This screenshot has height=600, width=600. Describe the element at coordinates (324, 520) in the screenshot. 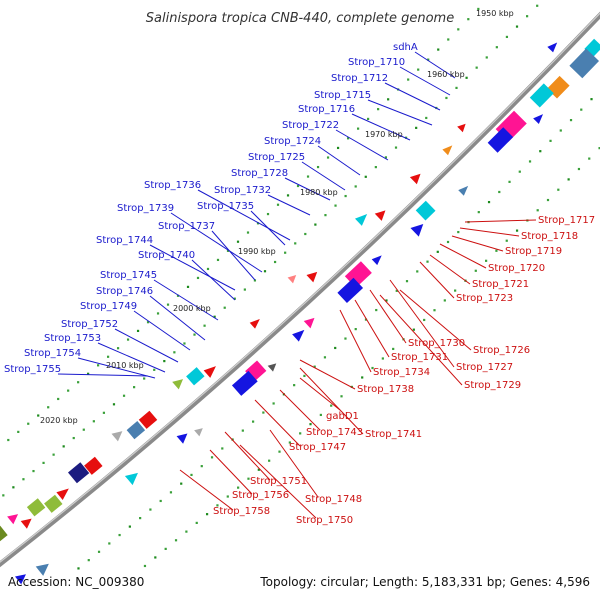

I see `gene-label: Strop_1750` at that location.